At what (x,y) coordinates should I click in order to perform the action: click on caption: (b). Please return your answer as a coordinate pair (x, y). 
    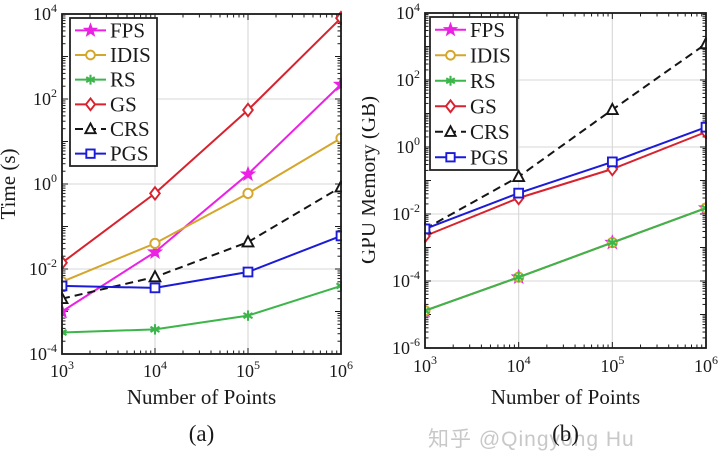
    Looking at the image, I should click on (565, 433).